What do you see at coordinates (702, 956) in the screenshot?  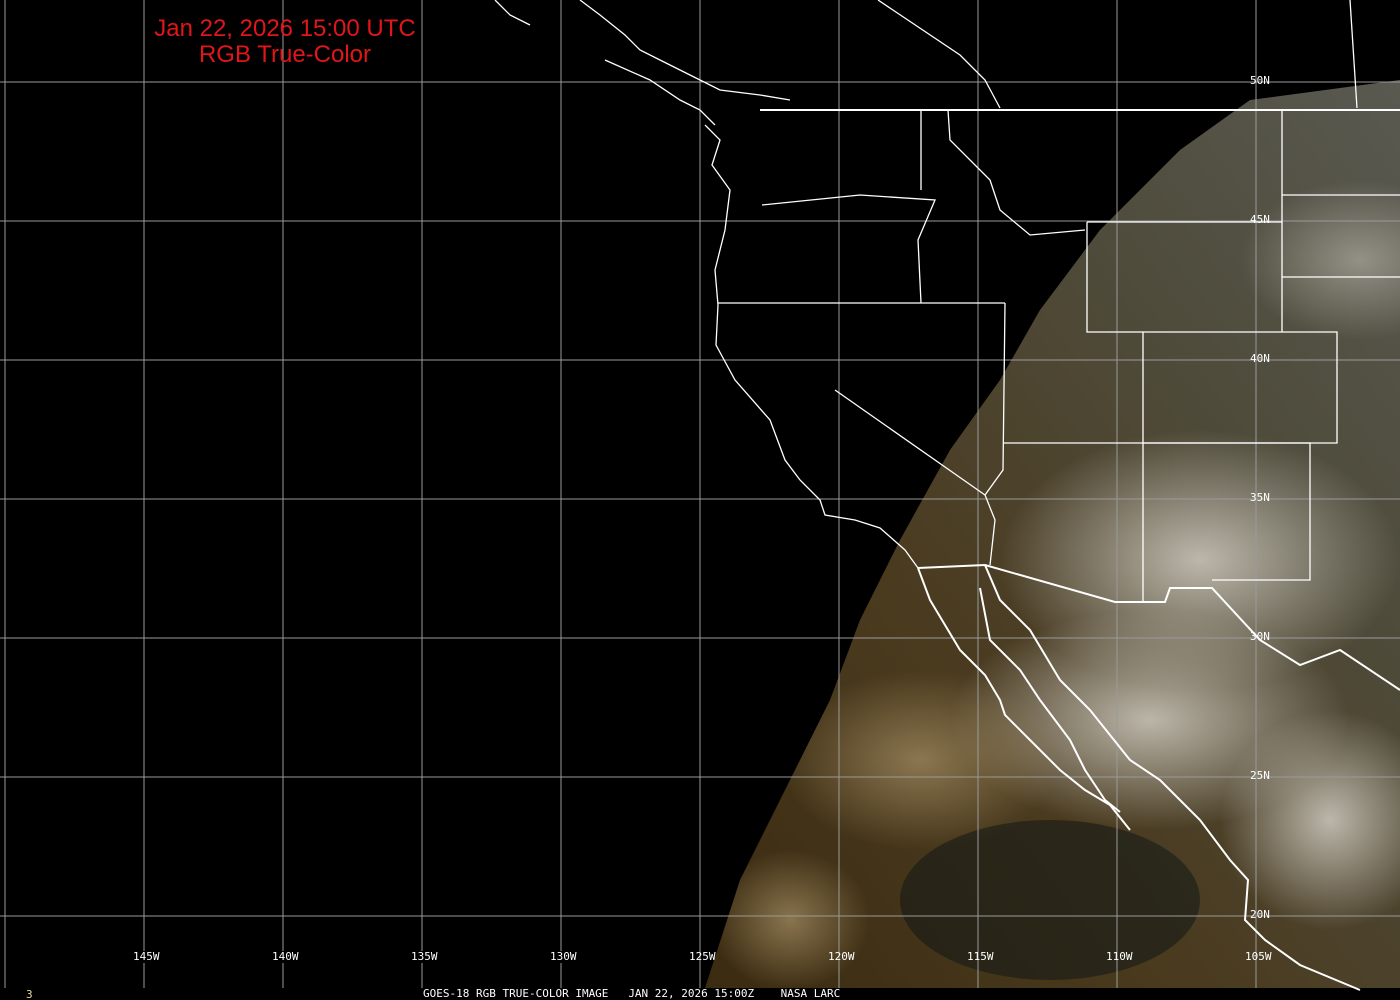 I see `lon-label: 125W` at bounding box center [702, 956].